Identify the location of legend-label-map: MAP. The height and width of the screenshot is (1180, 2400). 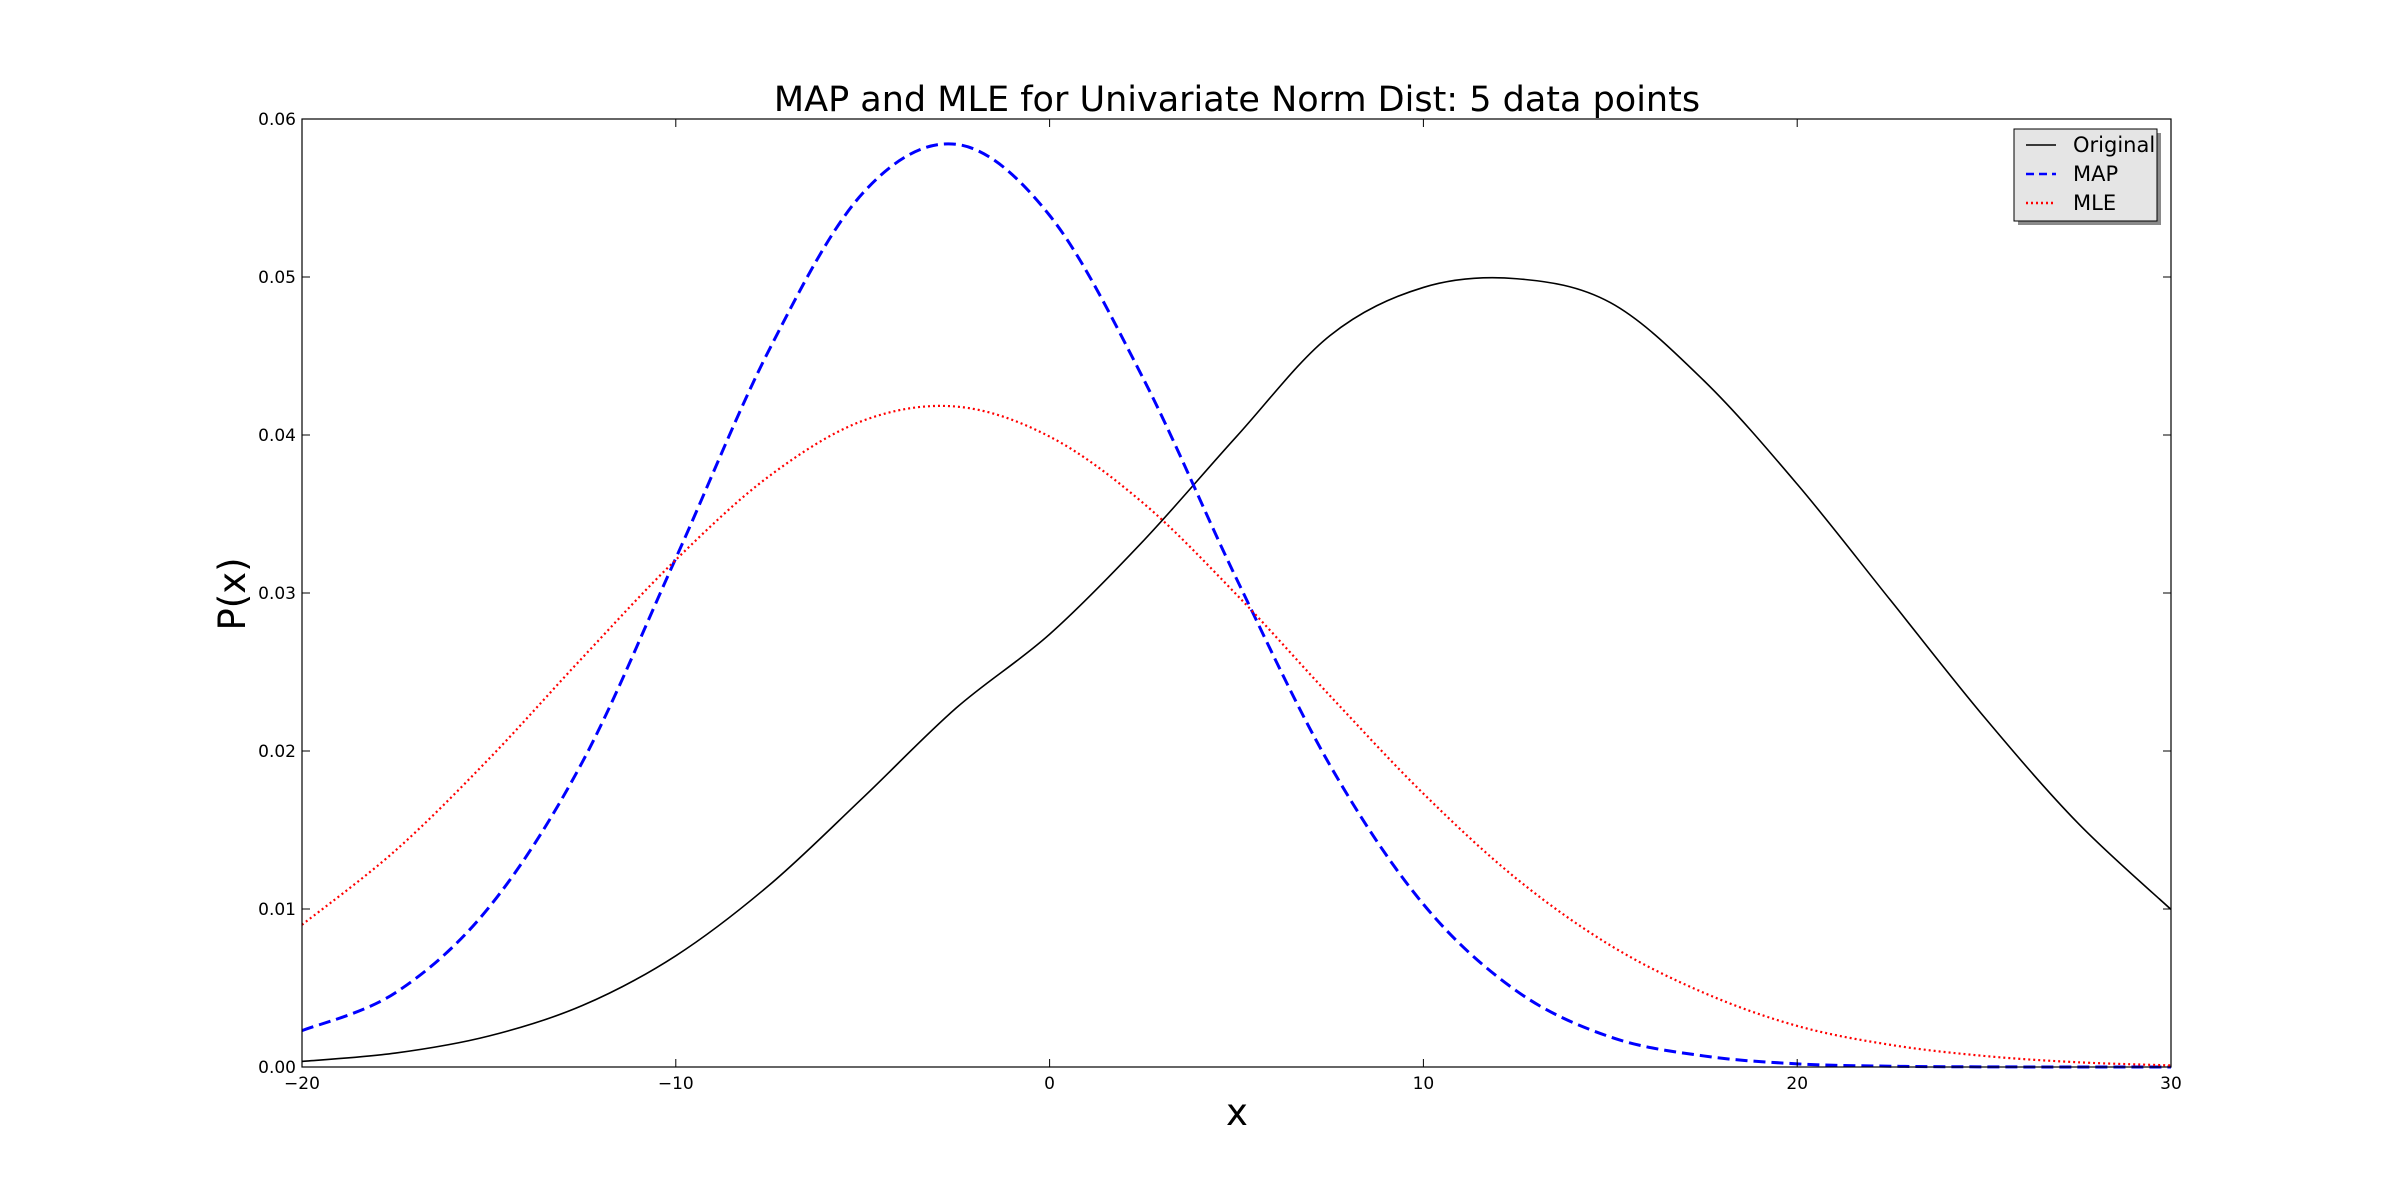
(2095, 174).